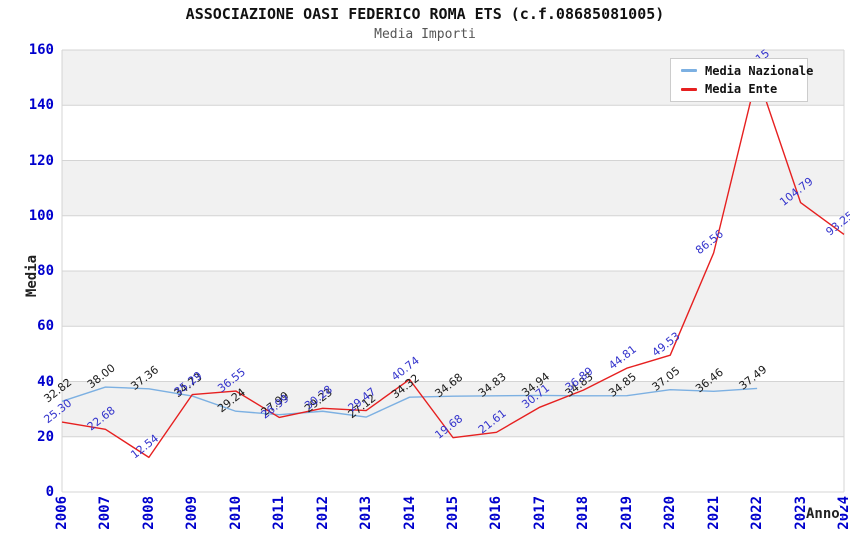 This screenshot has height=550, width=850. Describe the element at coordinates (45, 381) in the screenshot. I see `y-tick-label: 40` at that location.